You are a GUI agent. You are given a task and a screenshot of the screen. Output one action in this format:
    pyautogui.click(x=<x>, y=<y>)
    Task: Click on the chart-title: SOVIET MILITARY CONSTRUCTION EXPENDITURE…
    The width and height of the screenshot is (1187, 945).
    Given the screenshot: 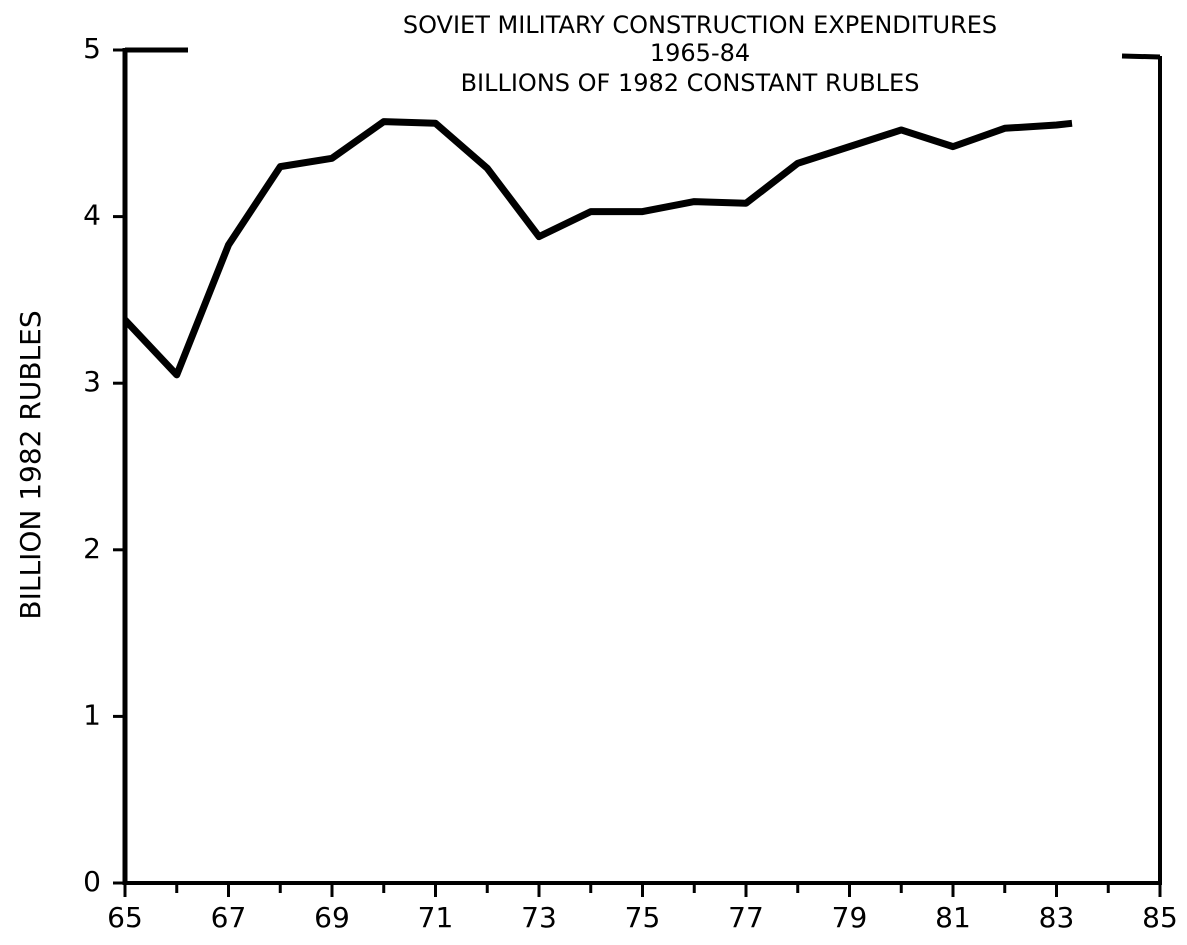 What is the action you would take?
    pyautogui.click(x=700, y=25)
    